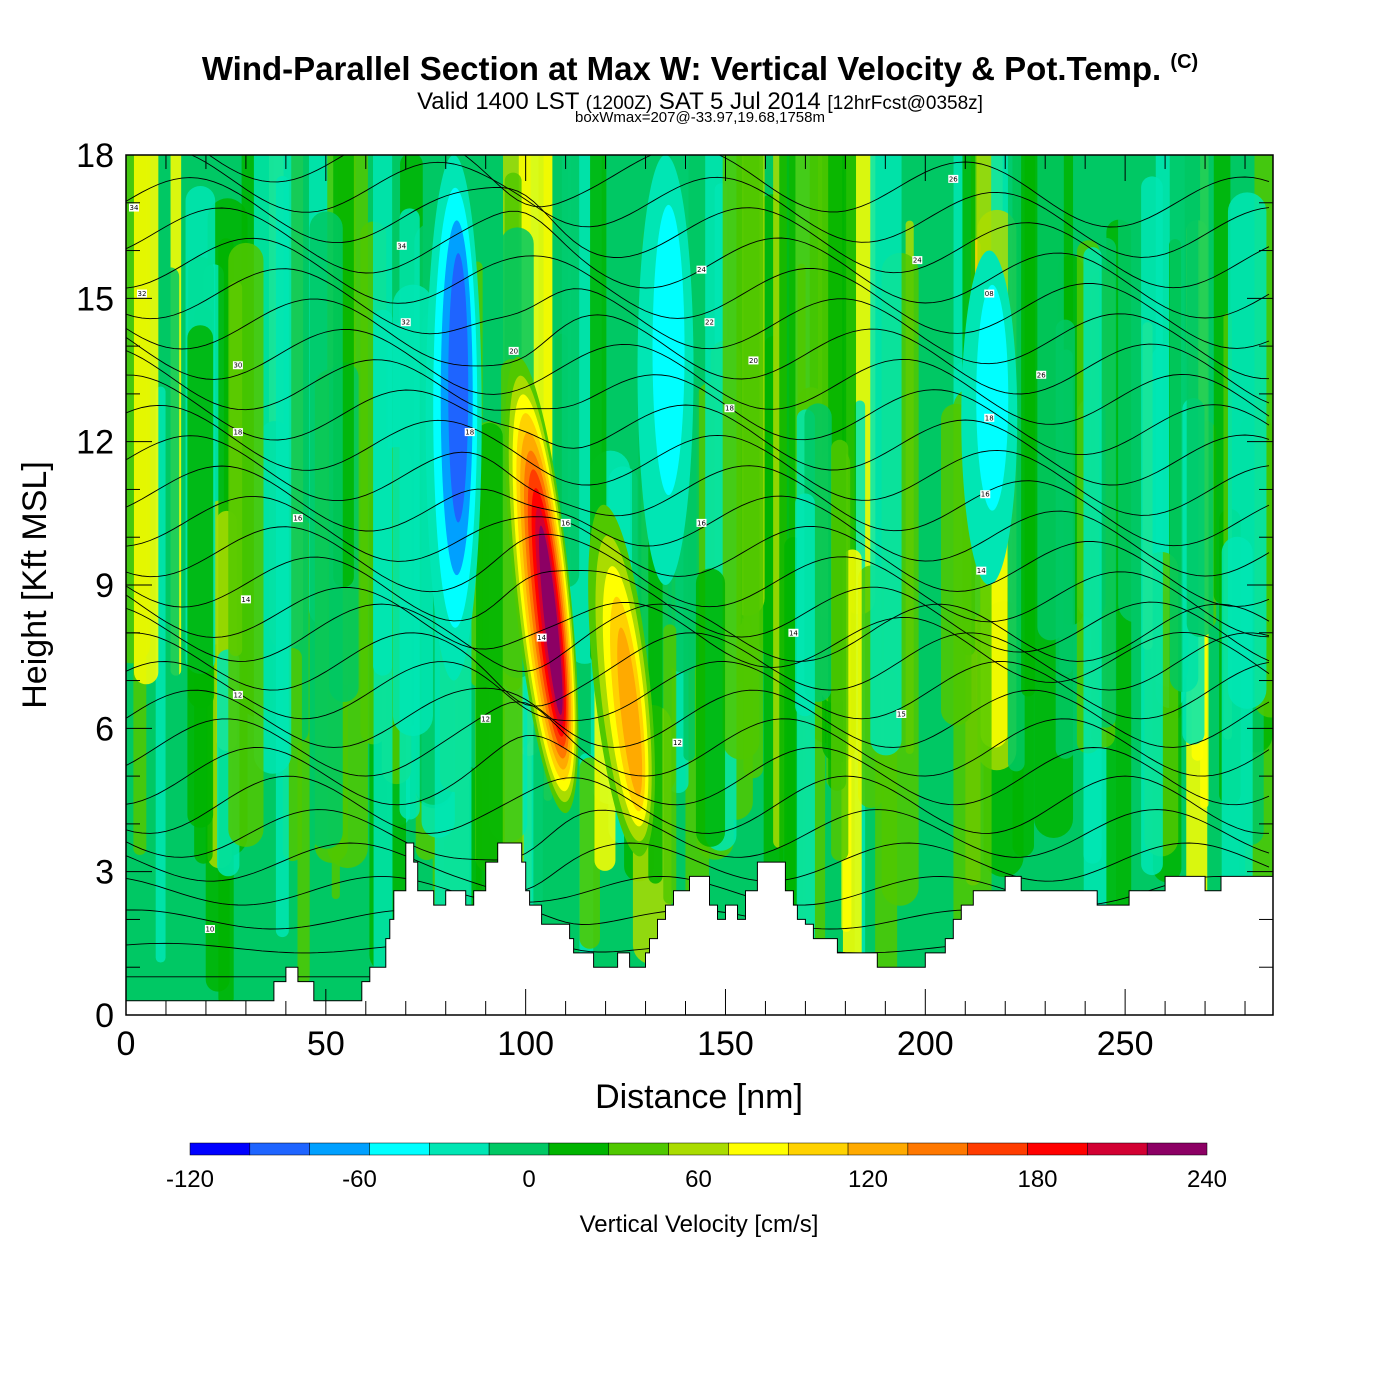 The height and width of the screenshot is (1400, 1400). What do you see at coordinates (1037, 1179) in the screenshot?
I see `colorbar-tick-label: 180` at bounding box center [1037, 1179].